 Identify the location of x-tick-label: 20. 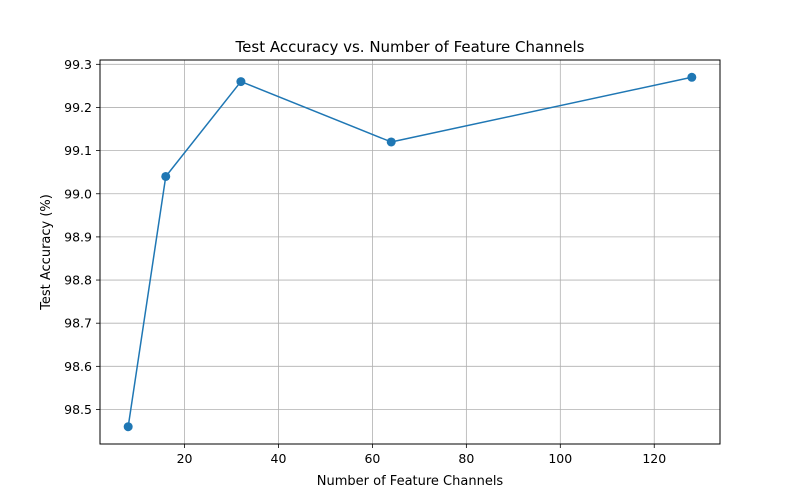
(185, 458).